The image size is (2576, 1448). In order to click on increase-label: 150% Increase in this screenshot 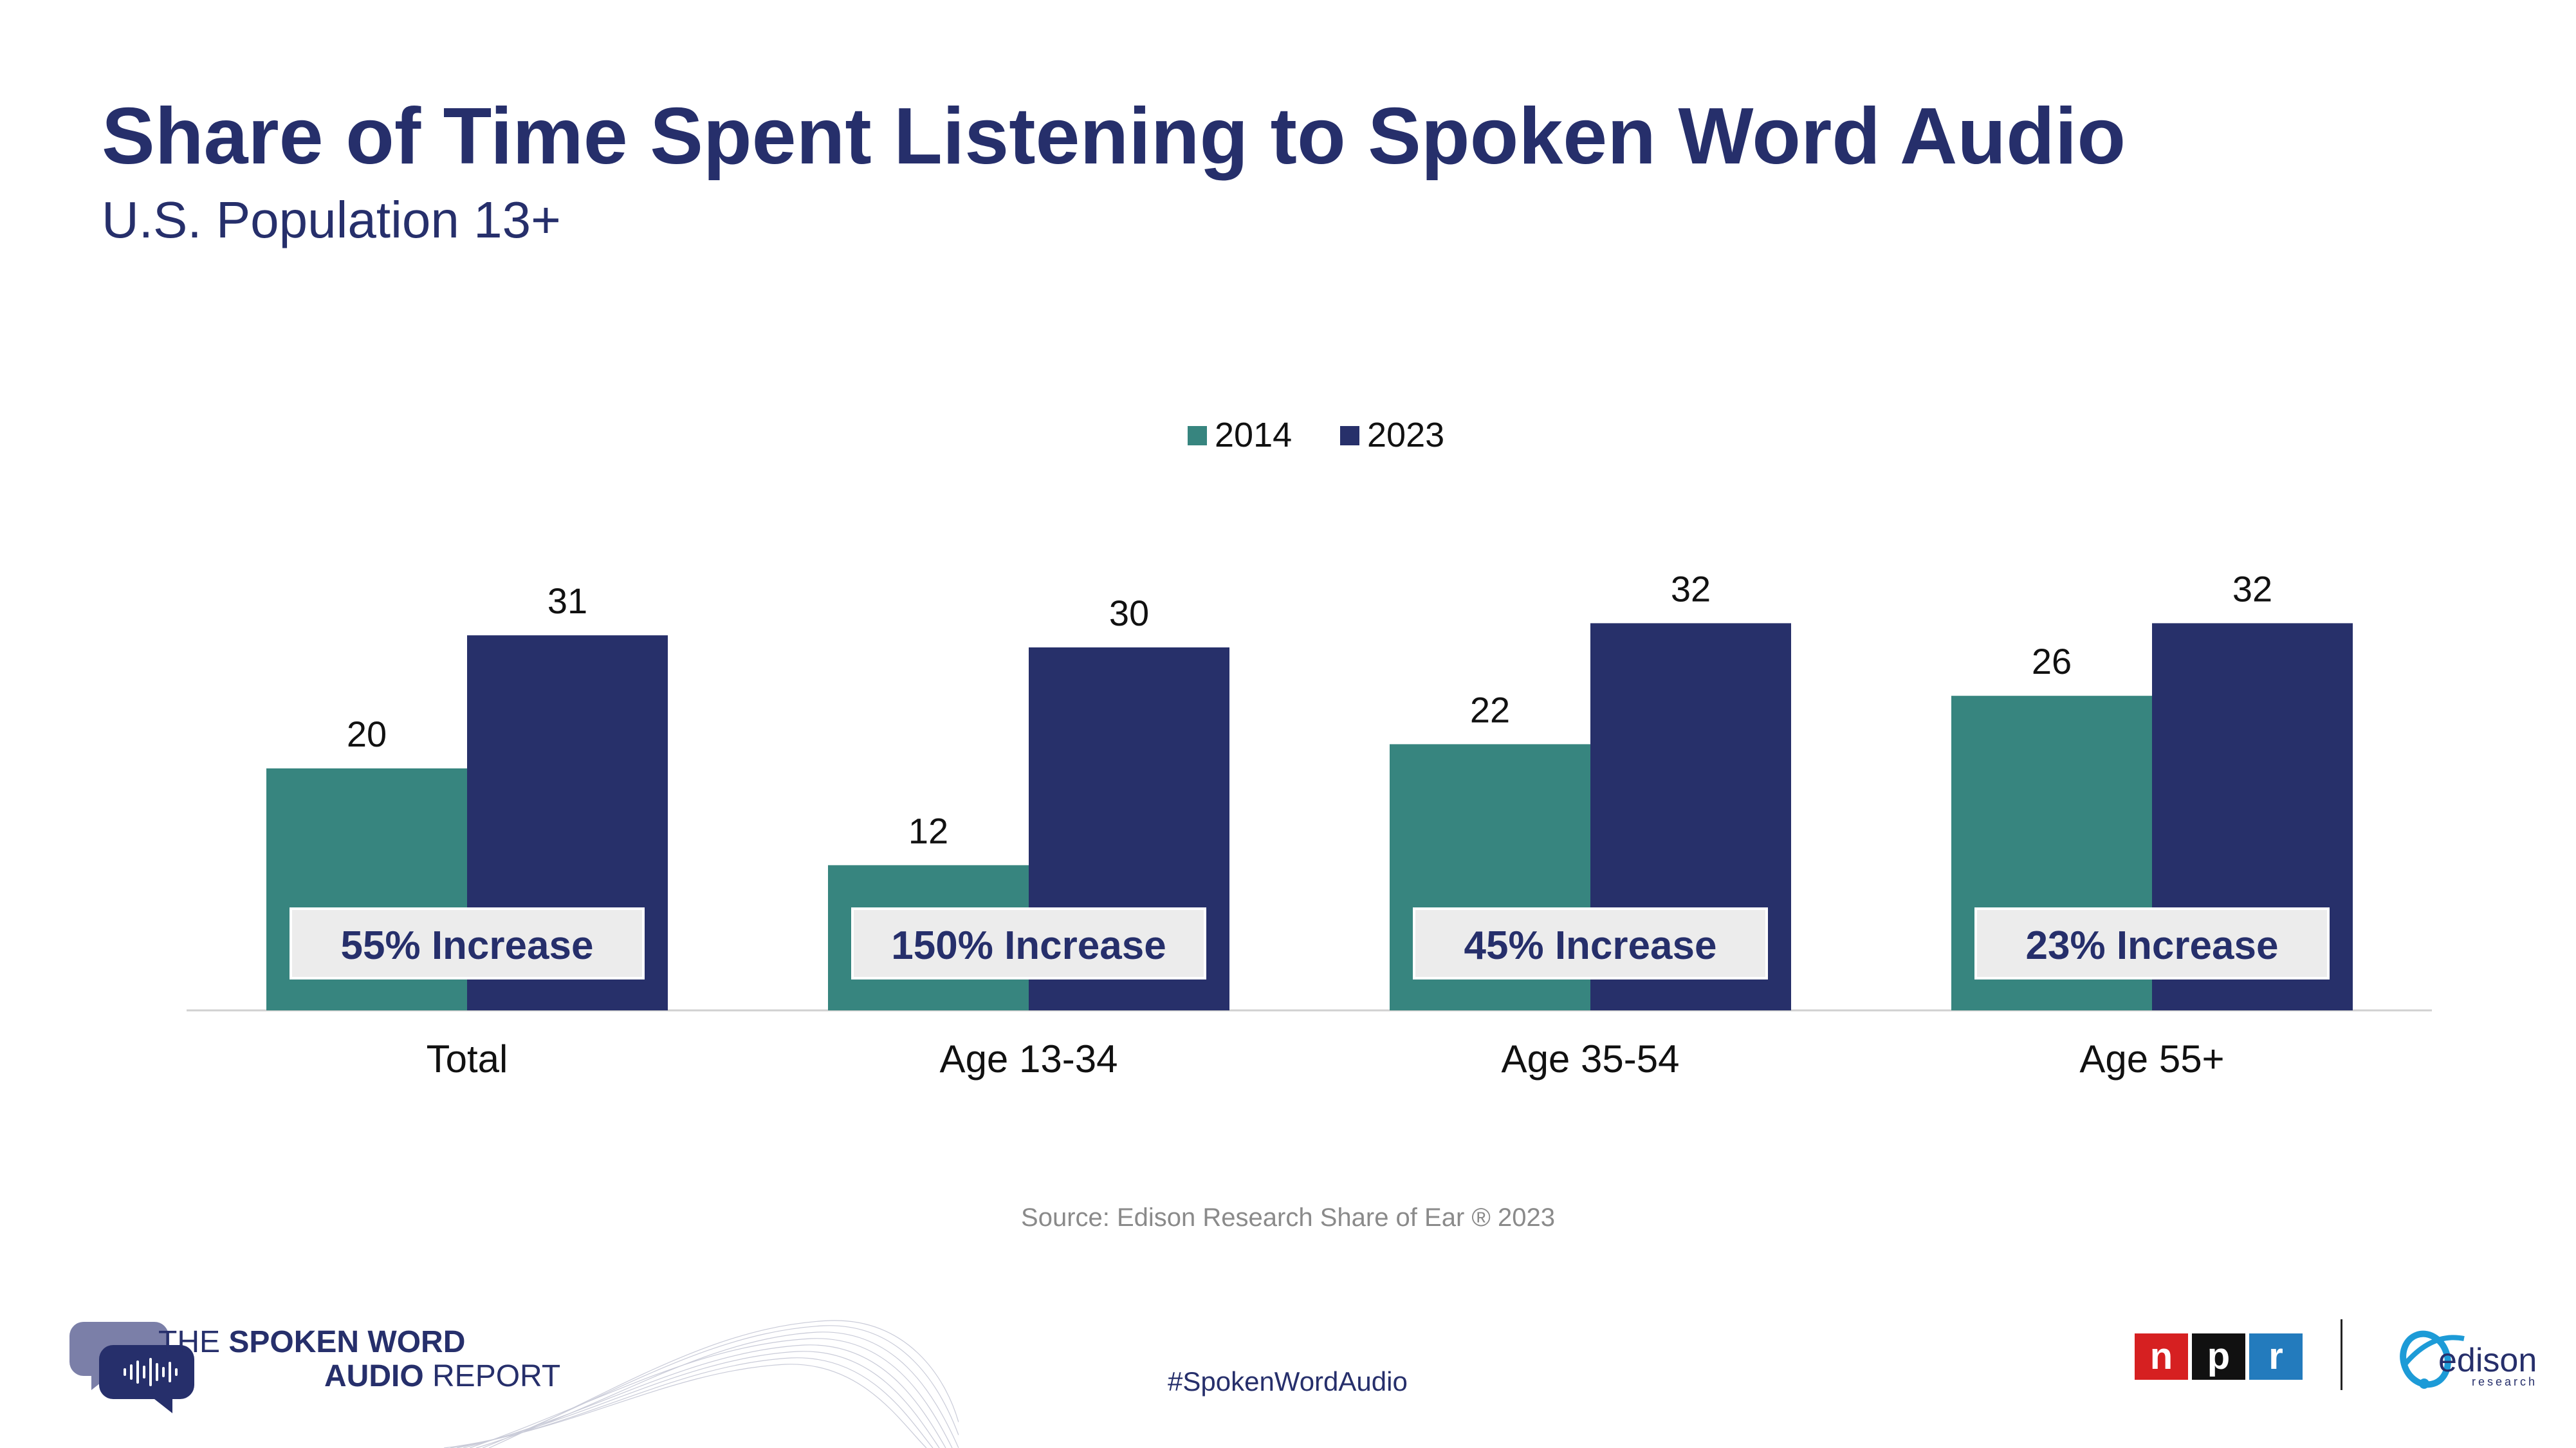, I will do `click(1028, 946)`.